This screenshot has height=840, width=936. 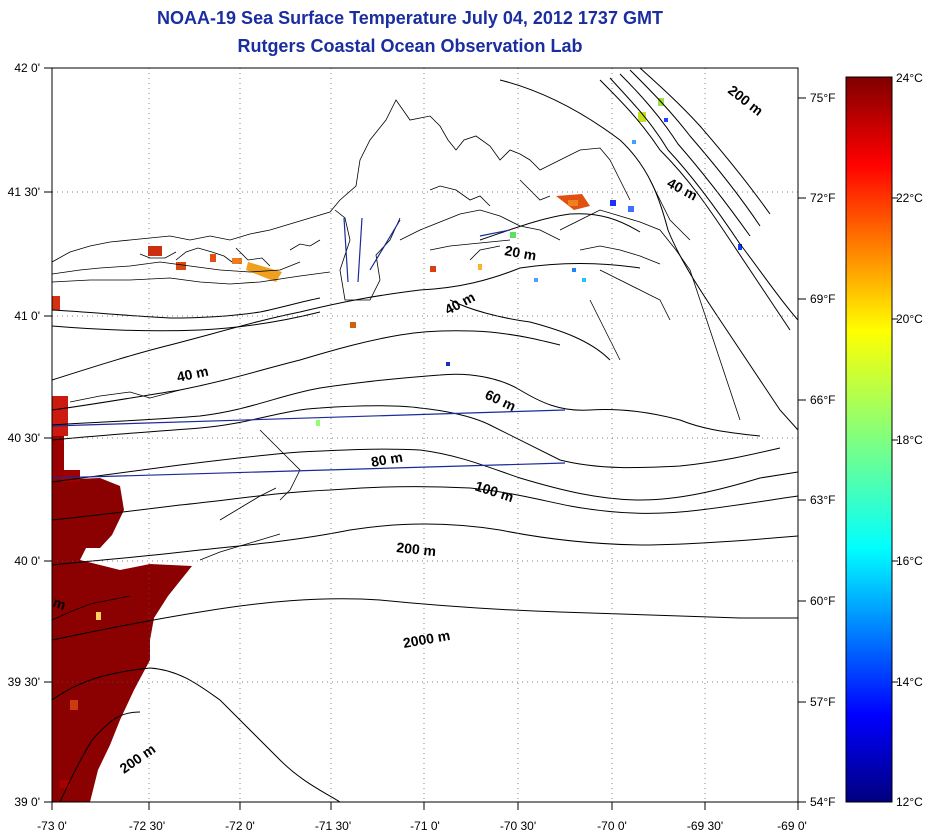 What do you see at coordinates (909, 682) in the screenshot?
I see `celsius-label: 14°C` at bounding box center [909, 682].